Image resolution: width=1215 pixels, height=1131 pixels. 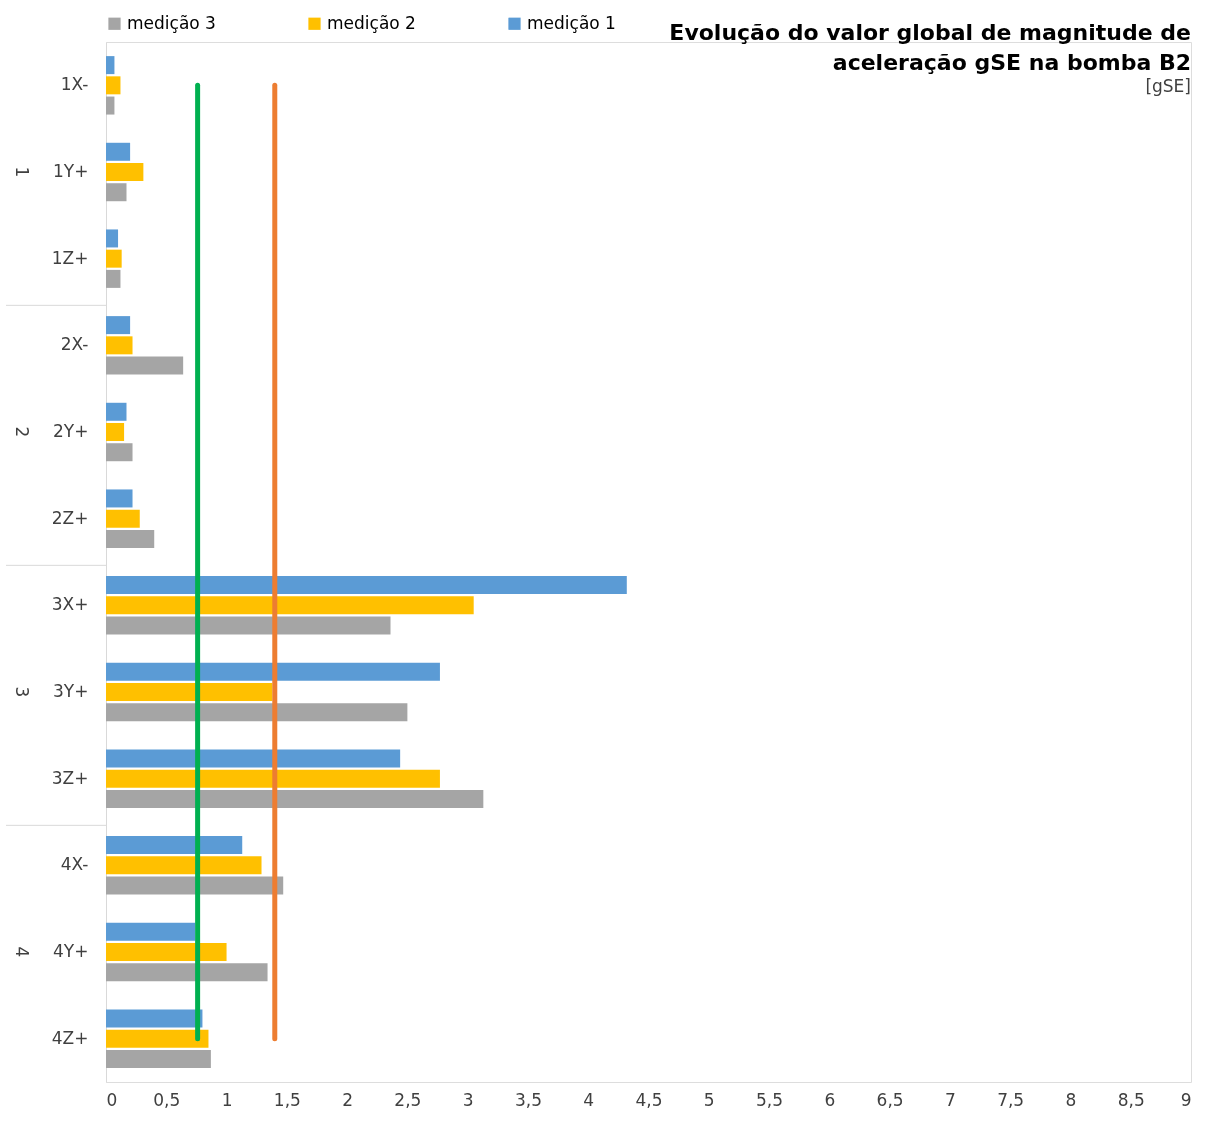 What do you see at coordinates (830, 1099) in the screenshot?
I see `x-tick-label: 6` at bounding box center [830, 1099].